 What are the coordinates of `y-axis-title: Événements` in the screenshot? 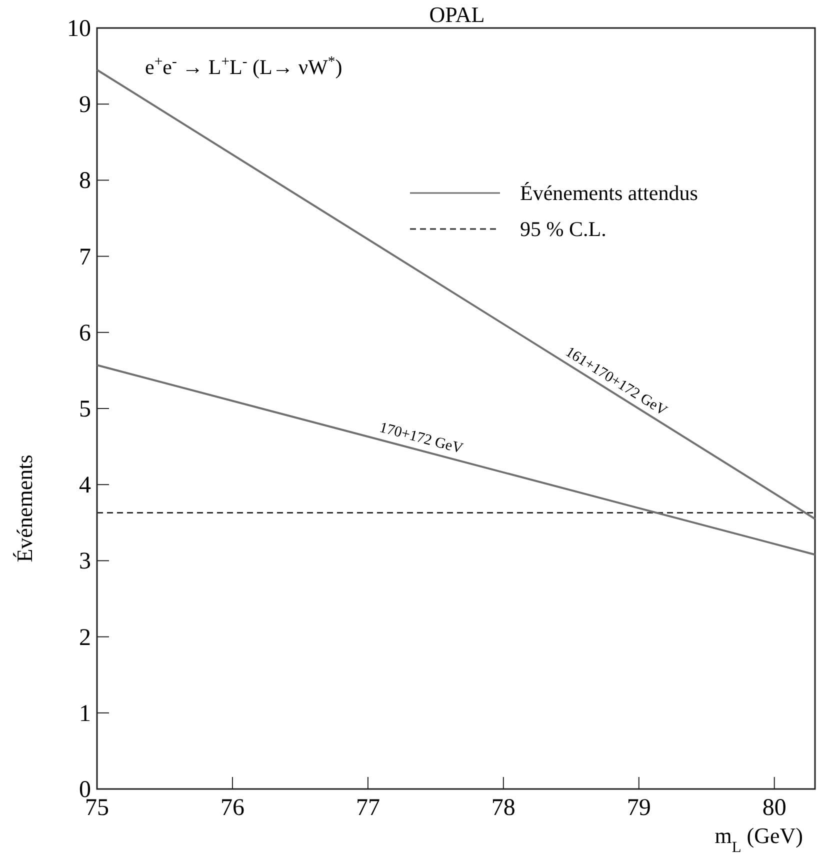 It's located at (24, 508).